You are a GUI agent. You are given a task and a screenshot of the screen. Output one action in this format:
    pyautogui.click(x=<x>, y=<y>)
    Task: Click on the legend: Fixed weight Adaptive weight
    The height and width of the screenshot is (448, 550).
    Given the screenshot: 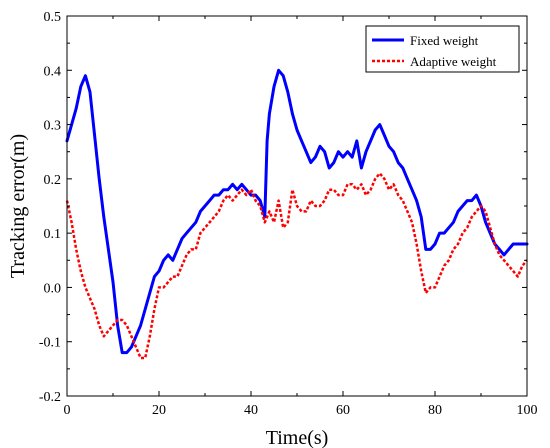 What is the action you would take?
    pyautogui.click(x=442, y=49)
    